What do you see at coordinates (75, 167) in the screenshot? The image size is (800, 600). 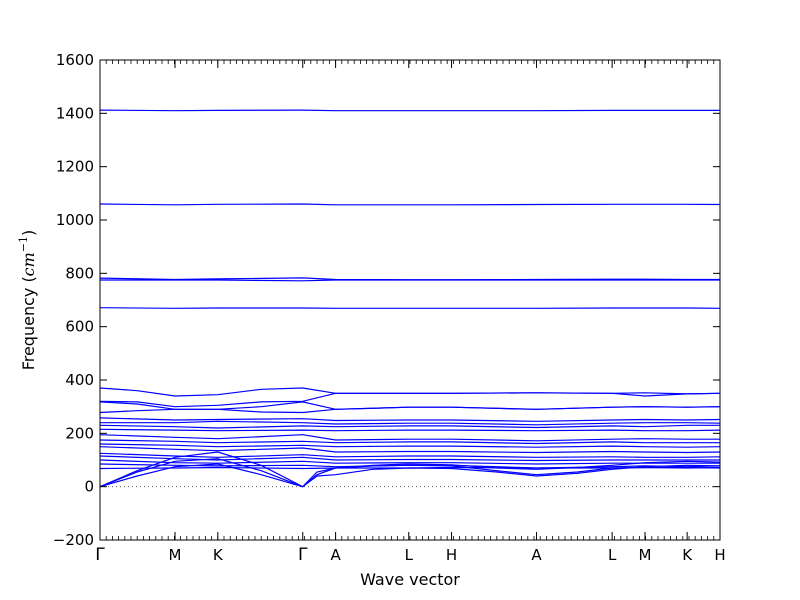 I see `y-tick-label: 1200` at bounding box center [75, 167].